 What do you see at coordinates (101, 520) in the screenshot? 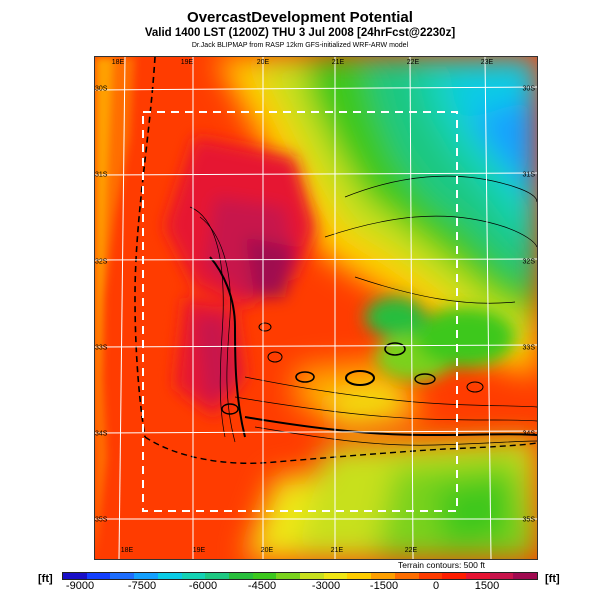
I see `lat-label-left: 35S` at bounding box center [101, 520].